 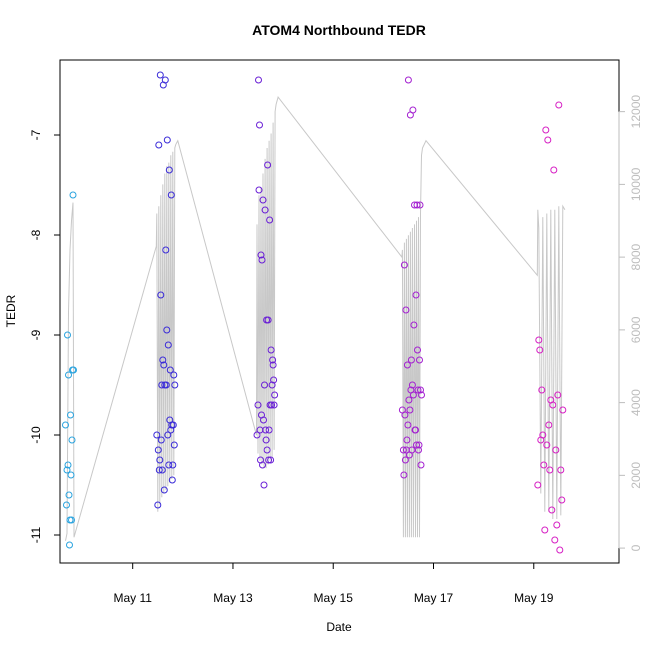 I want to click on y-axis-label: TEDR, so click(x=11, y=310).